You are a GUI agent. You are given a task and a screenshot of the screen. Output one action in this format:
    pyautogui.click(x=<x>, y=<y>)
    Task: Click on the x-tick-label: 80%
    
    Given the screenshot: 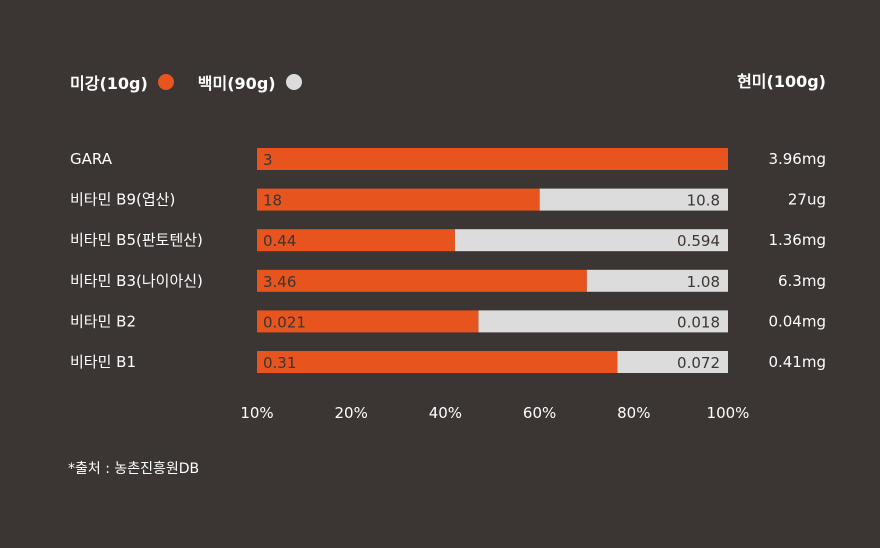 What is the action you would take?
    pyautogui.click(x=633, y=413)
    